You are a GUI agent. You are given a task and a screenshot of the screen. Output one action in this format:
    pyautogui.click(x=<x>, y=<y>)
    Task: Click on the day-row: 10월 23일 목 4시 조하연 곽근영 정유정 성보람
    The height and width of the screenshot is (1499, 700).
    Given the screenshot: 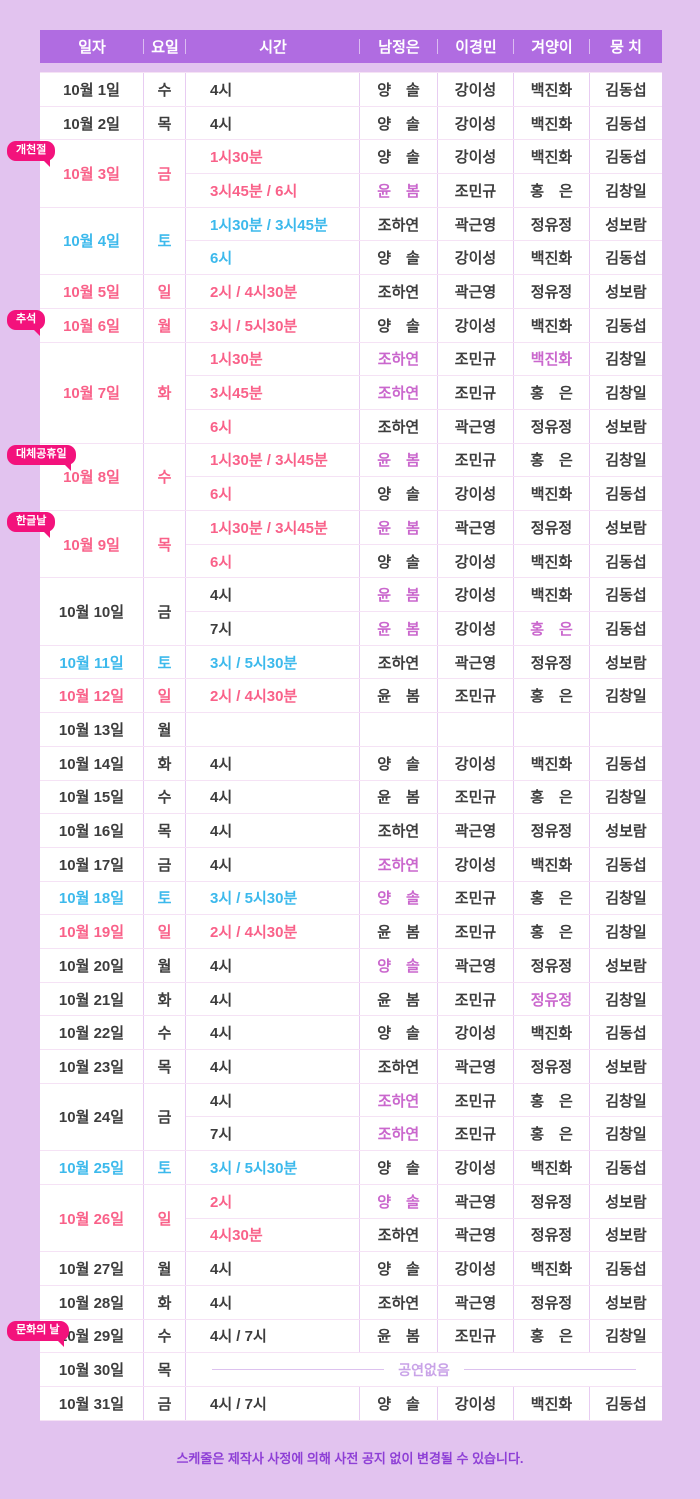 What is the action you would take?
    pyautogui.click(x=351, y=1067)
    